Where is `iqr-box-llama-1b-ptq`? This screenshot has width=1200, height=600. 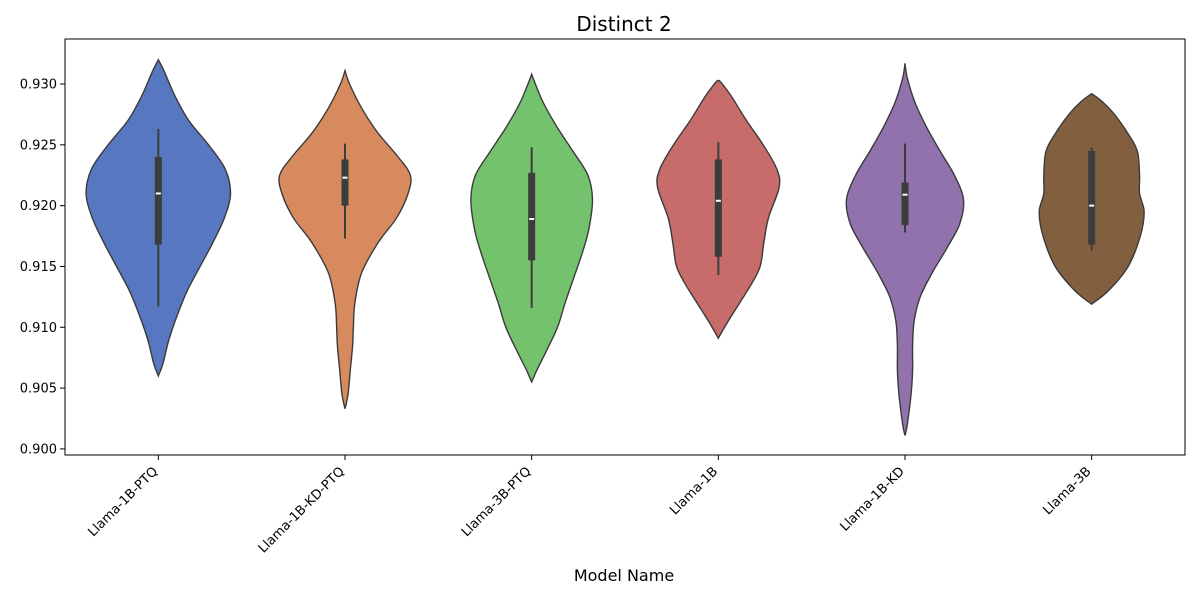 iqr-box-llama-1b-ptq is located at coordinates (158, 200).